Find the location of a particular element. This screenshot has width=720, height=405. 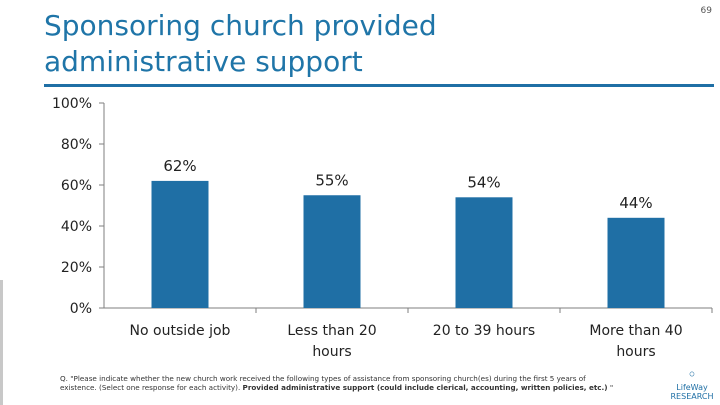

y-tick-label: 100% is located at coordinates (72, 104).